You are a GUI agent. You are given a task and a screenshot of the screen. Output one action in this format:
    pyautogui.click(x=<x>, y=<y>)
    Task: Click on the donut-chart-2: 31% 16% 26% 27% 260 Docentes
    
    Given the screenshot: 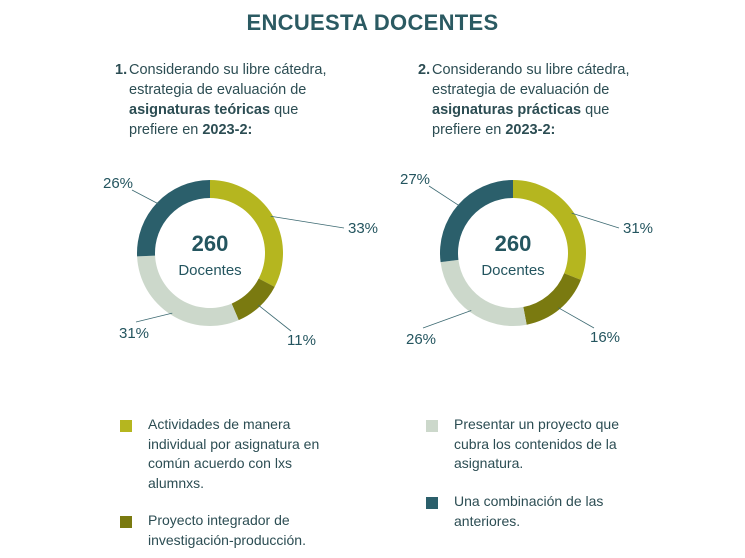 What is the action you would take?
    pyautogui.click(x=526, y=259)
    